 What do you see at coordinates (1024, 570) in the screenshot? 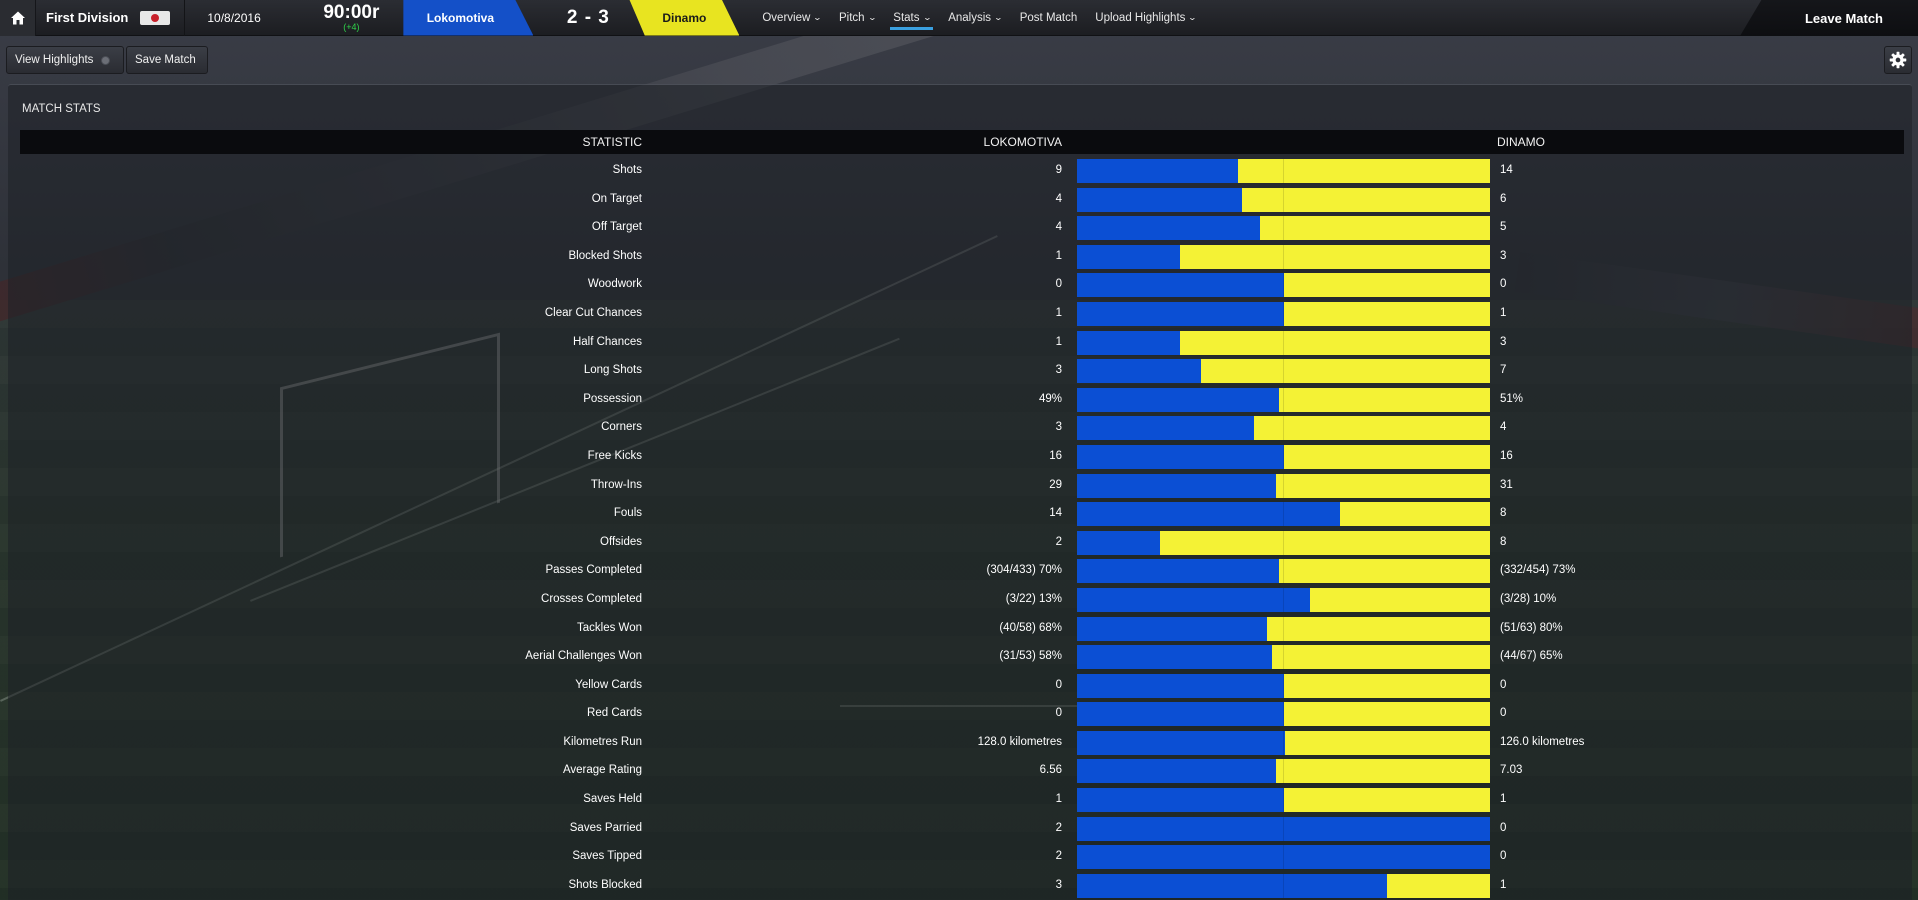
I see `home-stat-value: (304/433) 70%` at bounding box center [1024, 570].